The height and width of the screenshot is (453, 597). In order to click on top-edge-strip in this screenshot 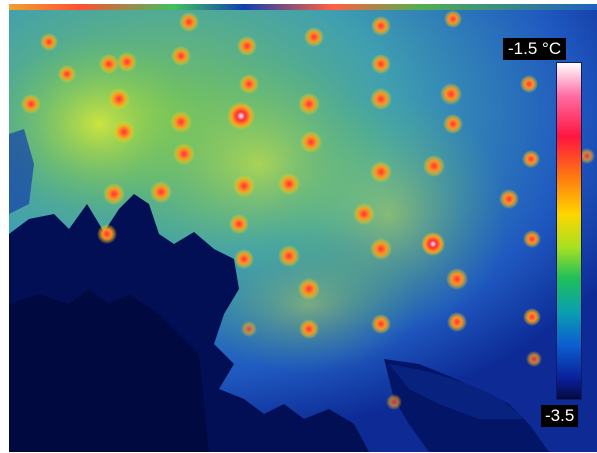, I will do `click(303, 7)`.